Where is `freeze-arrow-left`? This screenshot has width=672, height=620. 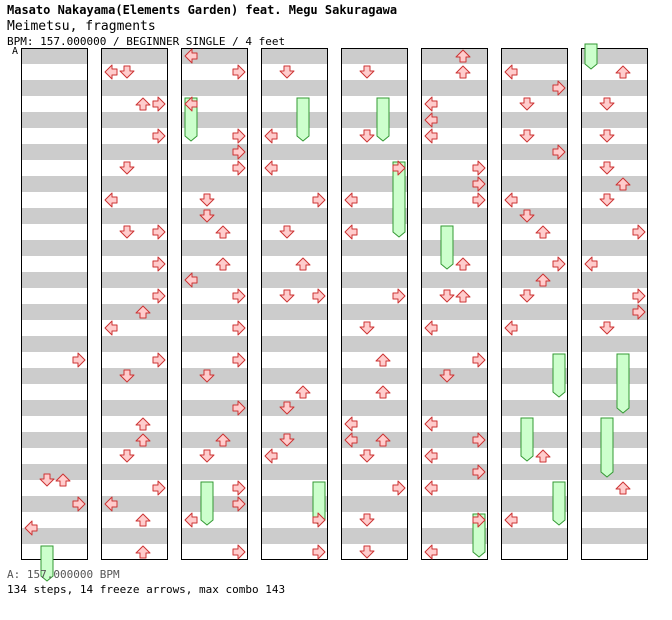 freeze-arrow-left is located at coordinates (591, 56).